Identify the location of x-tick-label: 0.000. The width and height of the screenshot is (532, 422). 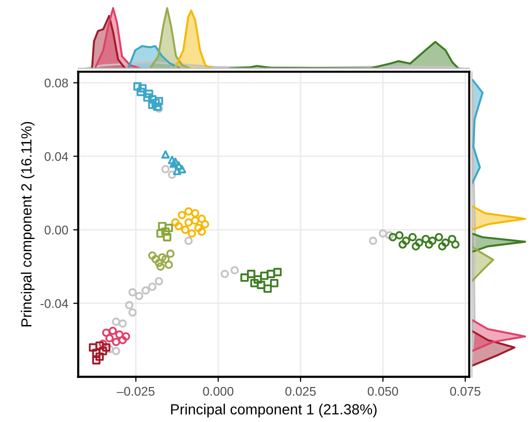
(218, 391).